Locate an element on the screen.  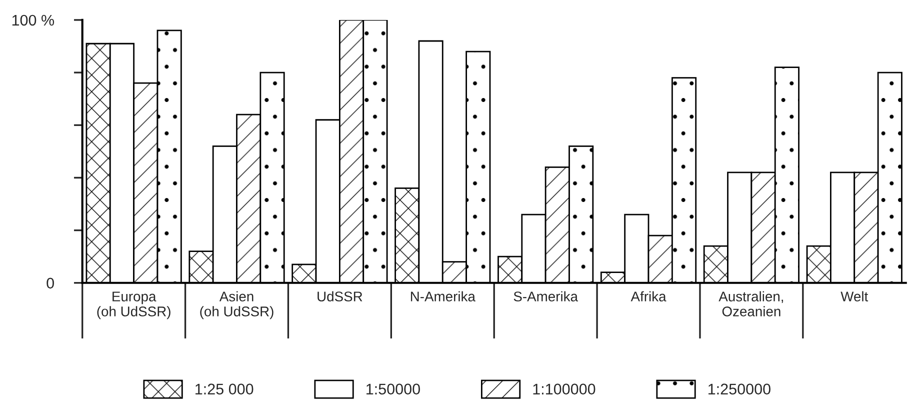
x-tick-label: UdSSR is located at coordinates (340, 296).